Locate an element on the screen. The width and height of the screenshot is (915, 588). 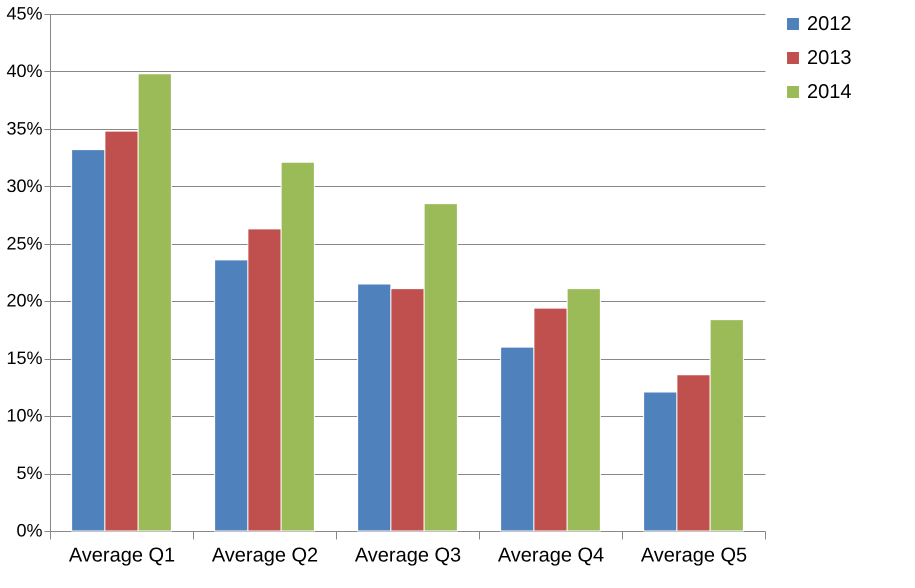
legend-label: 2012 is located at coordinates (829, 24).